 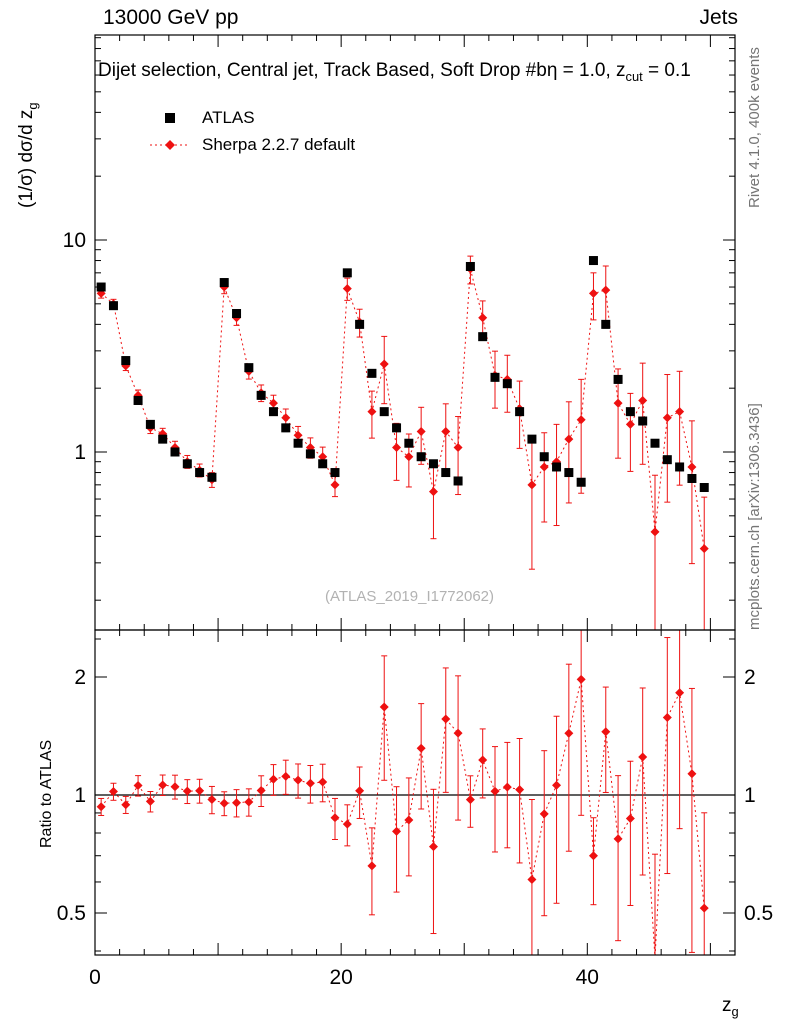 What do you see at coordinates (74, 240) in the screenshot?
I see `tick-label: 10` at bounding box center [74, 240].